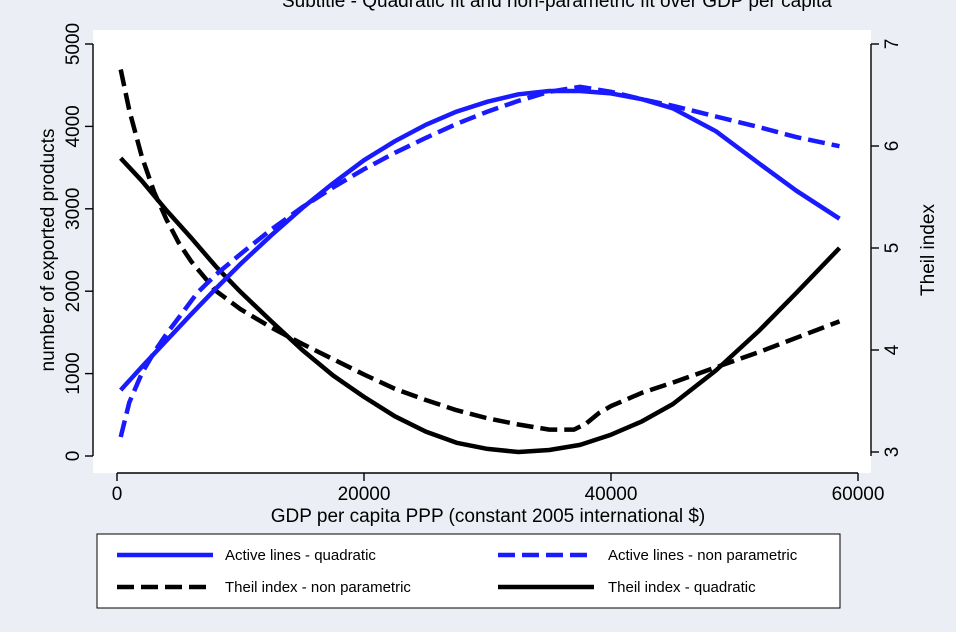  I want to click on y-right-tick-label: 5, so click(892, 248).